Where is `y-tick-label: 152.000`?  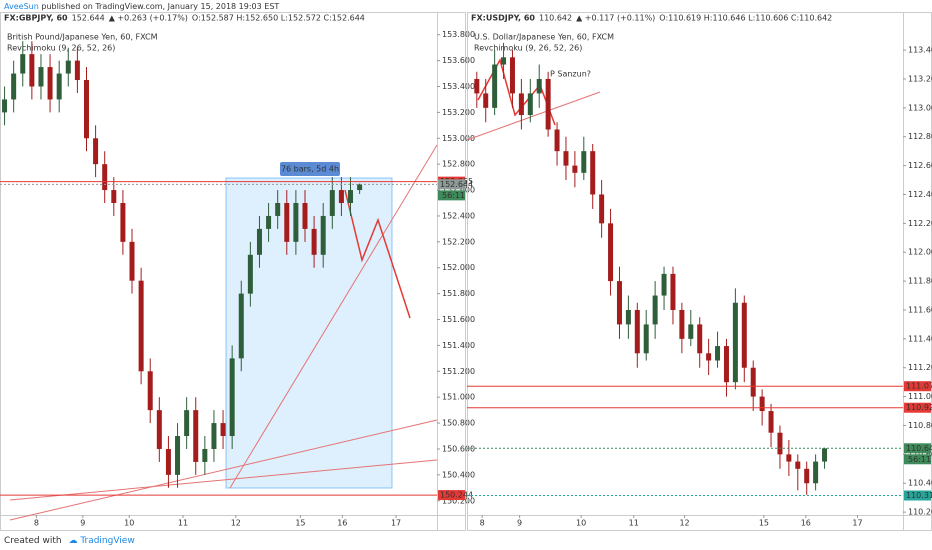 y-tick-label: 152.000 is located at coordinates (458, 267).